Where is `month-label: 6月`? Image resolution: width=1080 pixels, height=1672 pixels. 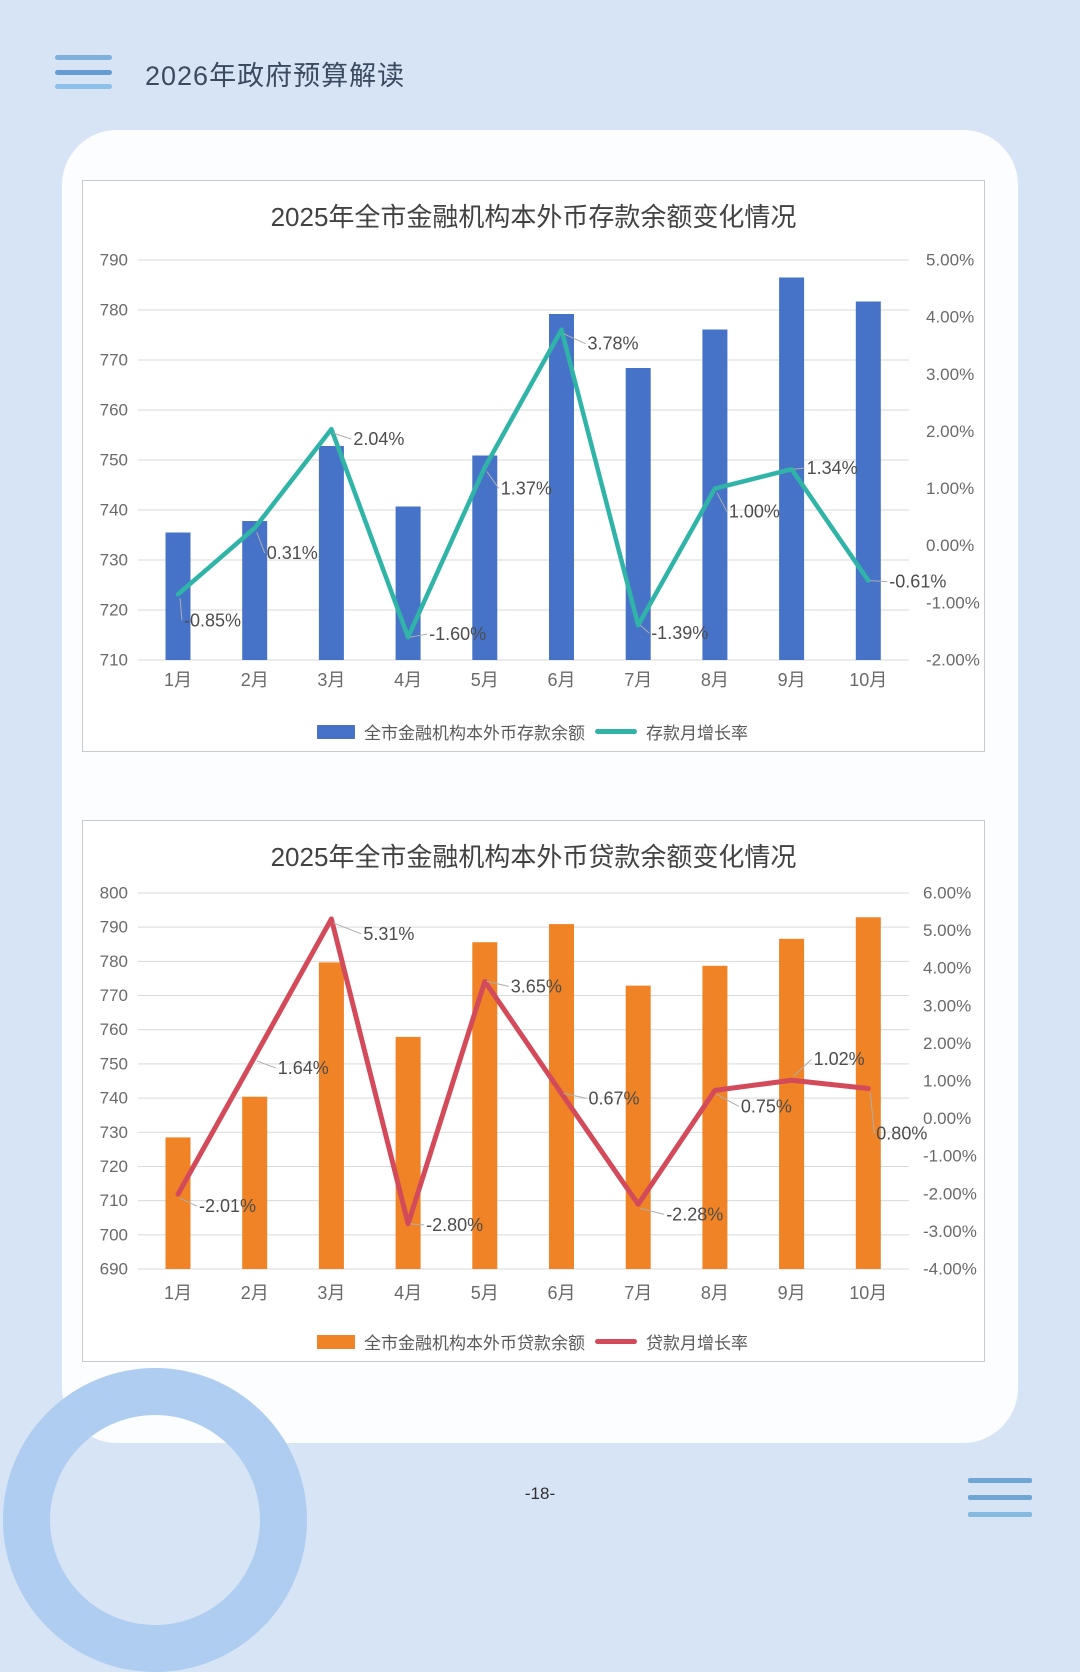 month-label: 6月 is located at coordinates (561, 1293).